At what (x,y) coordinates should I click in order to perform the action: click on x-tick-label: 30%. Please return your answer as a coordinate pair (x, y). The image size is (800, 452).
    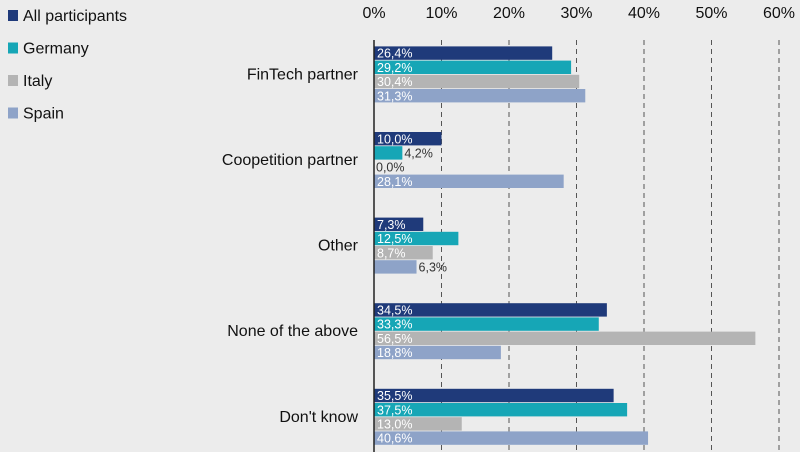
    Looking at the image, I should click on (576, 13).